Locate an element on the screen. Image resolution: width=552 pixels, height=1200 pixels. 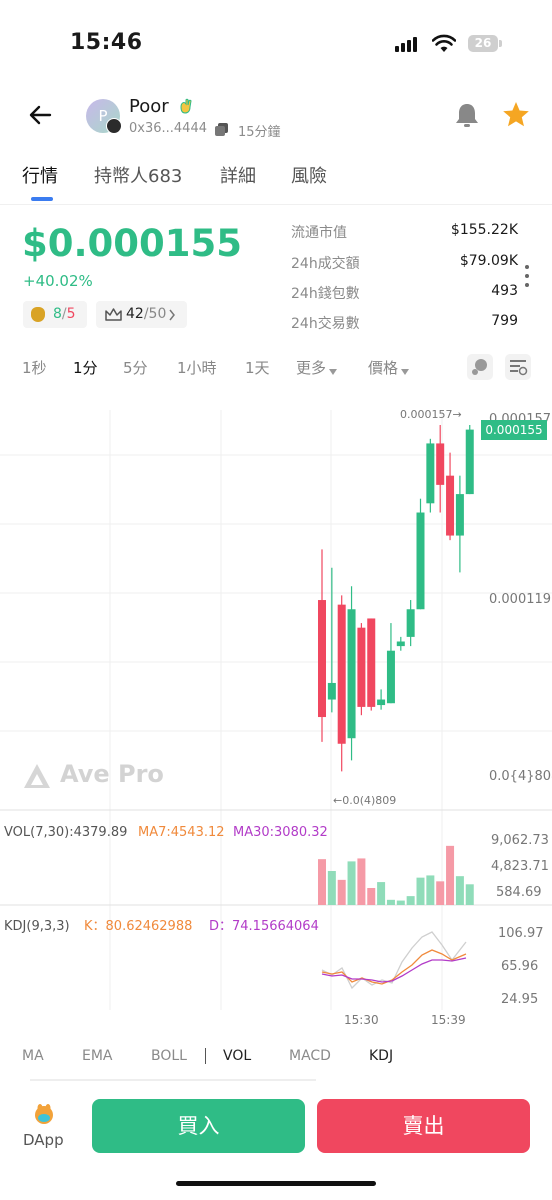
scroll-indicator is located at coordinates (173, 1080).